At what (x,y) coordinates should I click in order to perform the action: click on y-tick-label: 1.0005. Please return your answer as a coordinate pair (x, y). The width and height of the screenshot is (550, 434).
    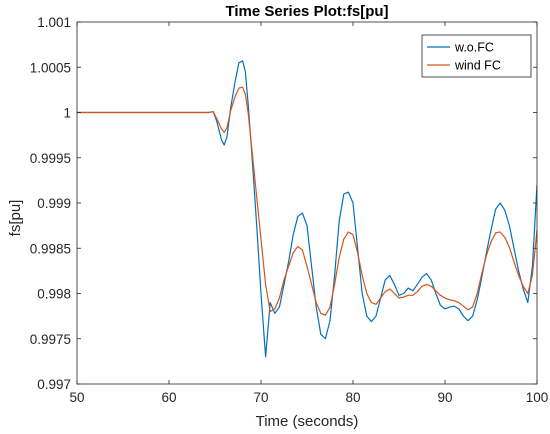
    Looking at the image, I should click on (50, 67).